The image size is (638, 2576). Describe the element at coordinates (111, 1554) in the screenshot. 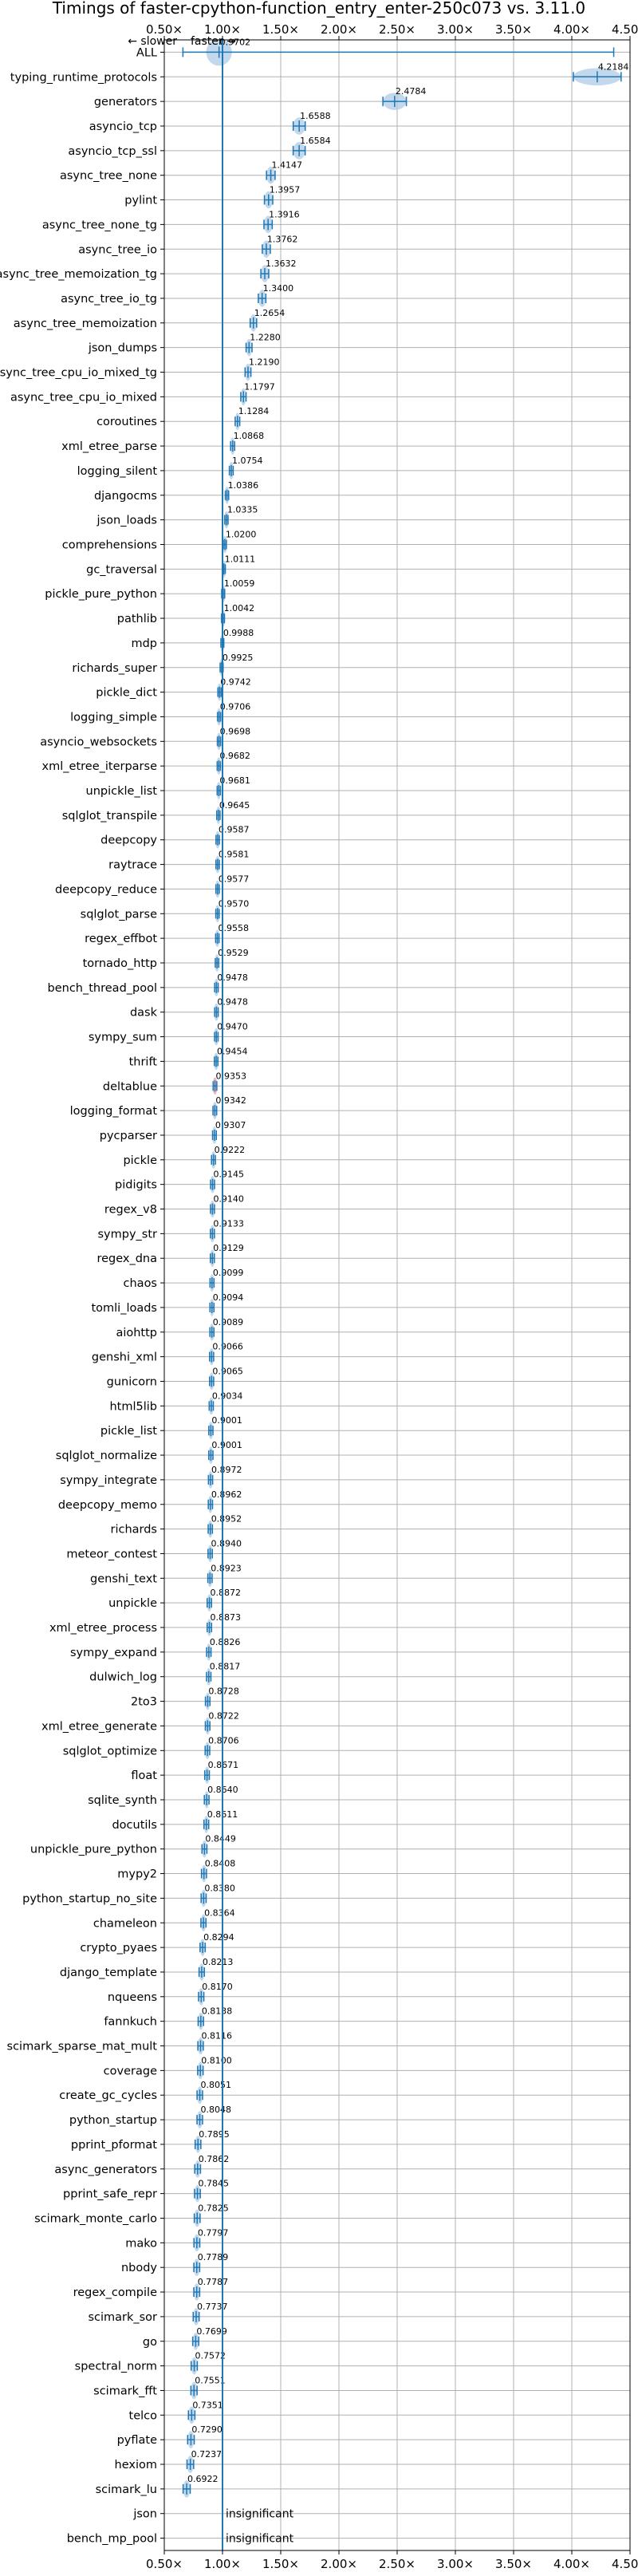

I see `benchmark-name: meteor_contest` at that location.